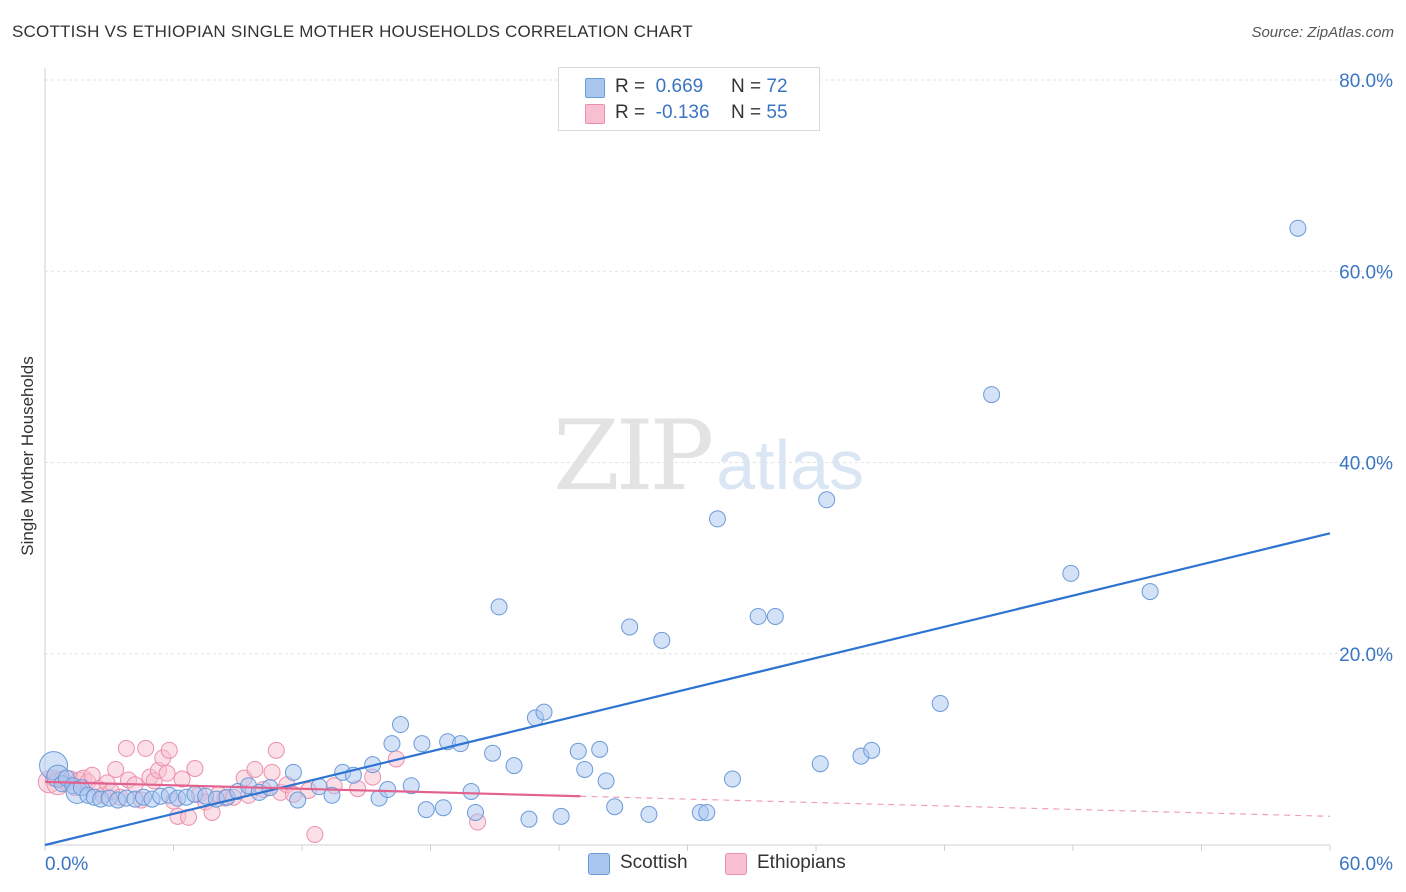  Describe the element at coordinates (682, 112) in the screenshot. I see `r-value: -0.136` at that location.